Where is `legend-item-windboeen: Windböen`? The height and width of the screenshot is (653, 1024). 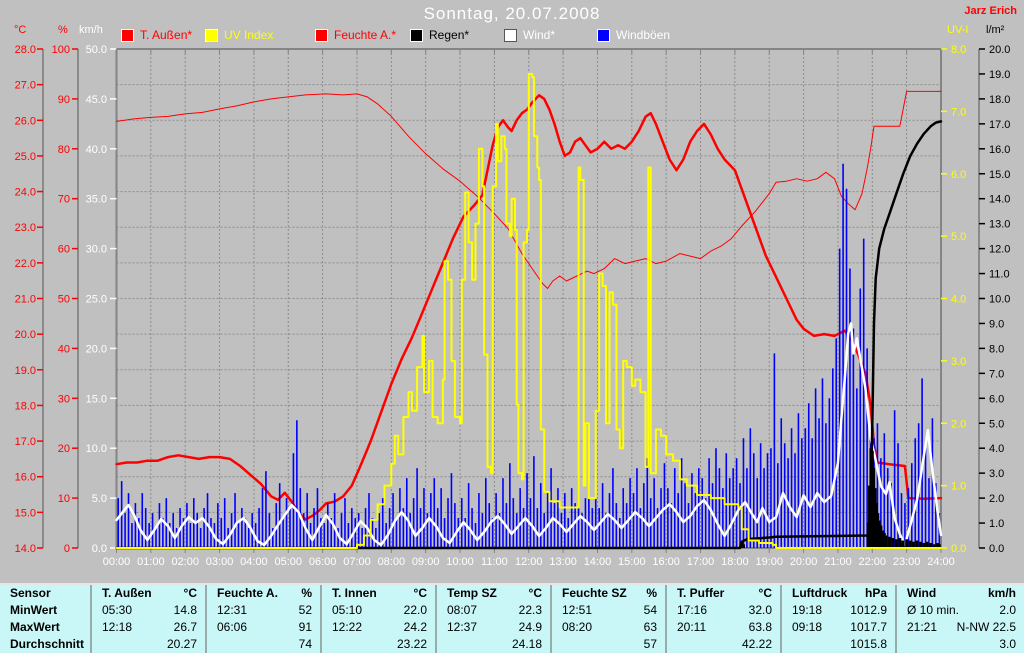 legend-item-windboeen: Windböen is located at coordinates (633, 35).